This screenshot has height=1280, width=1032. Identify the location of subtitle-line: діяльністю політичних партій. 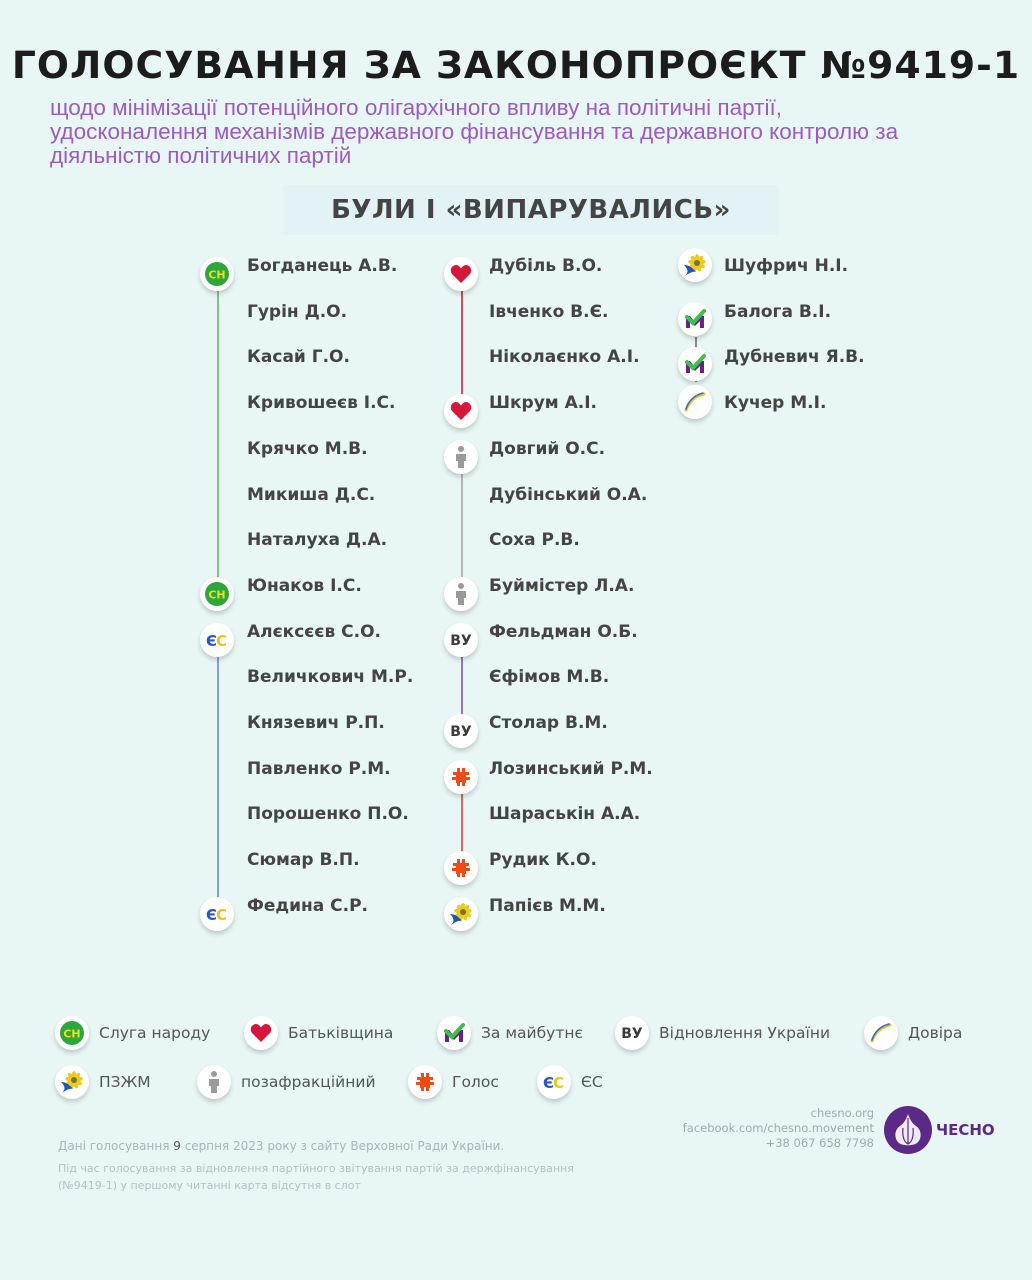
(201, 155).